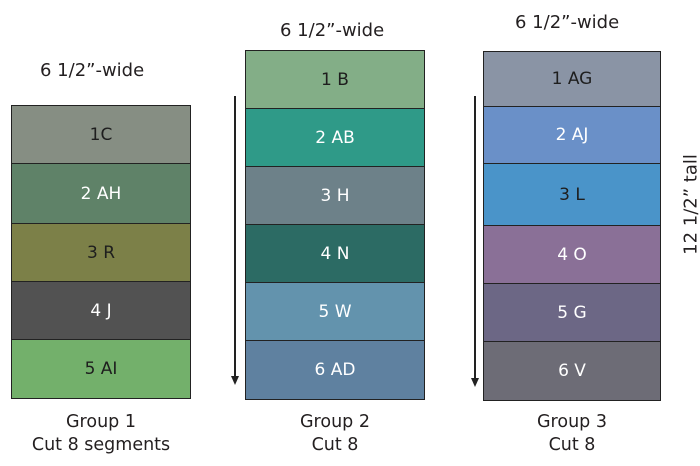 This screenshot has height=466, width=700. Describe the element at coordinates (92, 70) in the screenshot. I see `group-1-width-label: 6 1/2”-wide` at that location.